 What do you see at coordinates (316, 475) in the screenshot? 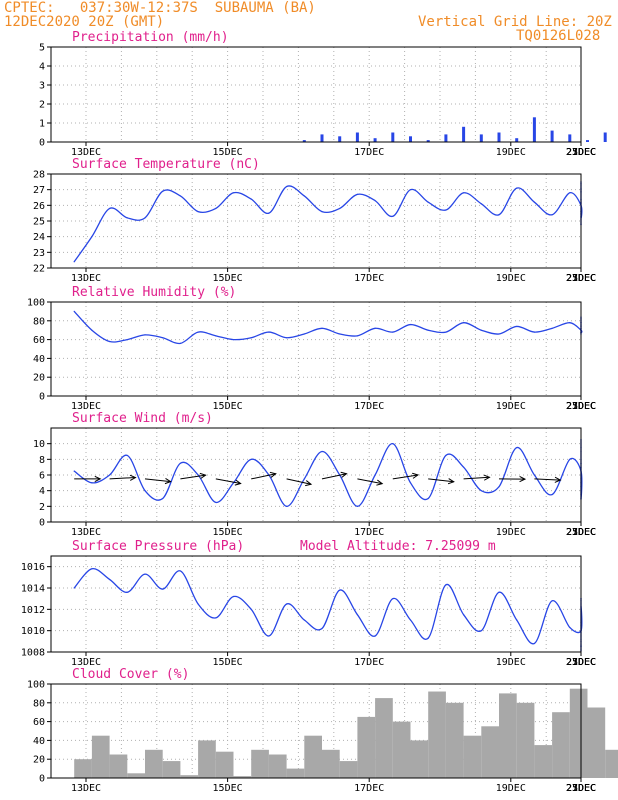
I see `panel-4-frame` at bounding box center [316, 475].